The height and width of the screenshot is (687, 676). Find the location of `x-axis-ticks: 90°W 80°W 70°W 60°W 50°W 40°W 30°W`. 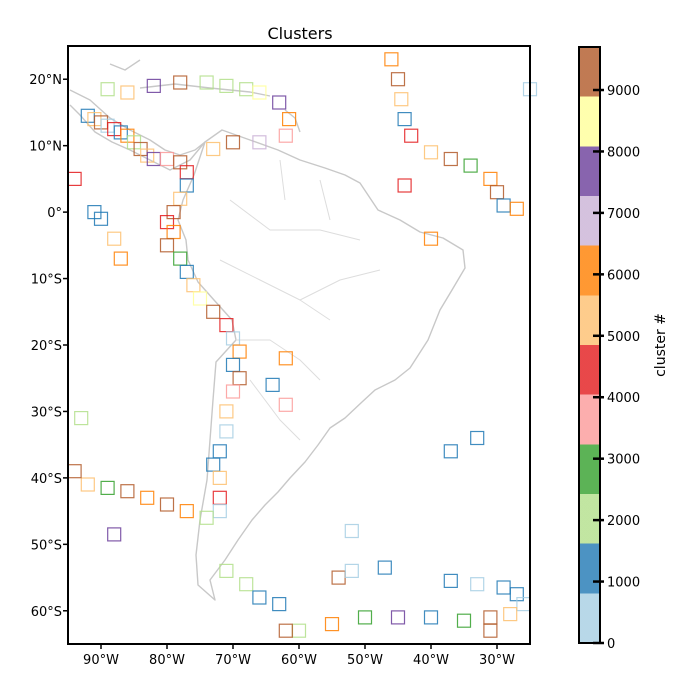

x-axis-ticks: 90°W 80°W 70°W 60°W 50°W 40°W 30°W is located at coordinates (299, 656).